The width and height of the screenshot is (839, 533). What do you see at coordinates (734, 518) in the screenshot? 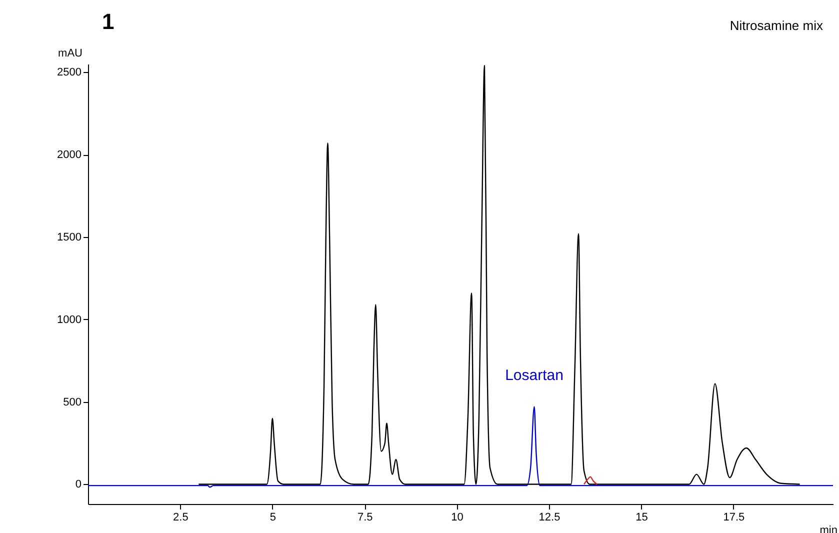
I see `x-tick-label: 17.5` at bounding box center [734, 518].